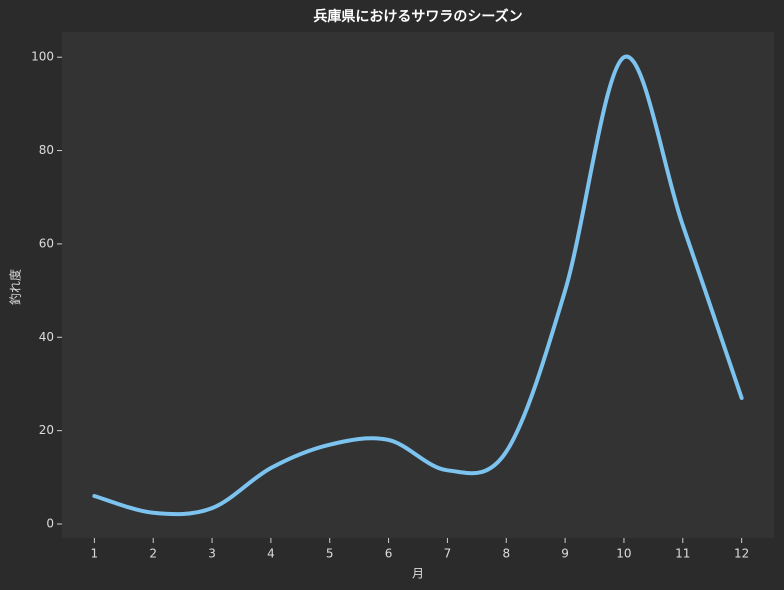  What do you see at coordinates (389, 554) in the screenshot?
I see `x-tick-label: 6` at bounding box center [389, 554].